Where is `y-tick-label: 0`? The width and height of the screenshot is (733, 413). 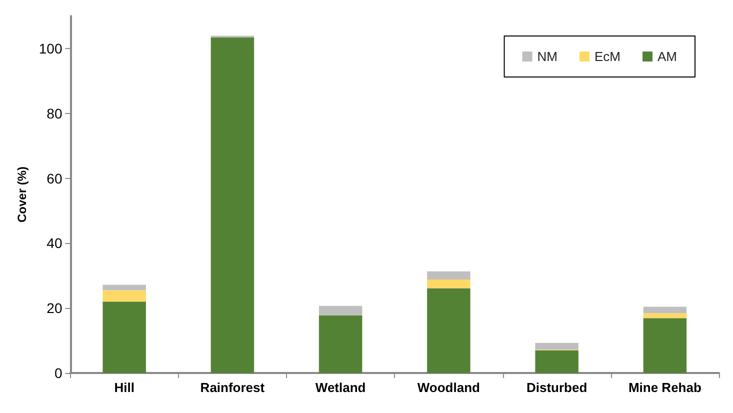
y-tick-label: 0 is located at coordinates (58, 373).